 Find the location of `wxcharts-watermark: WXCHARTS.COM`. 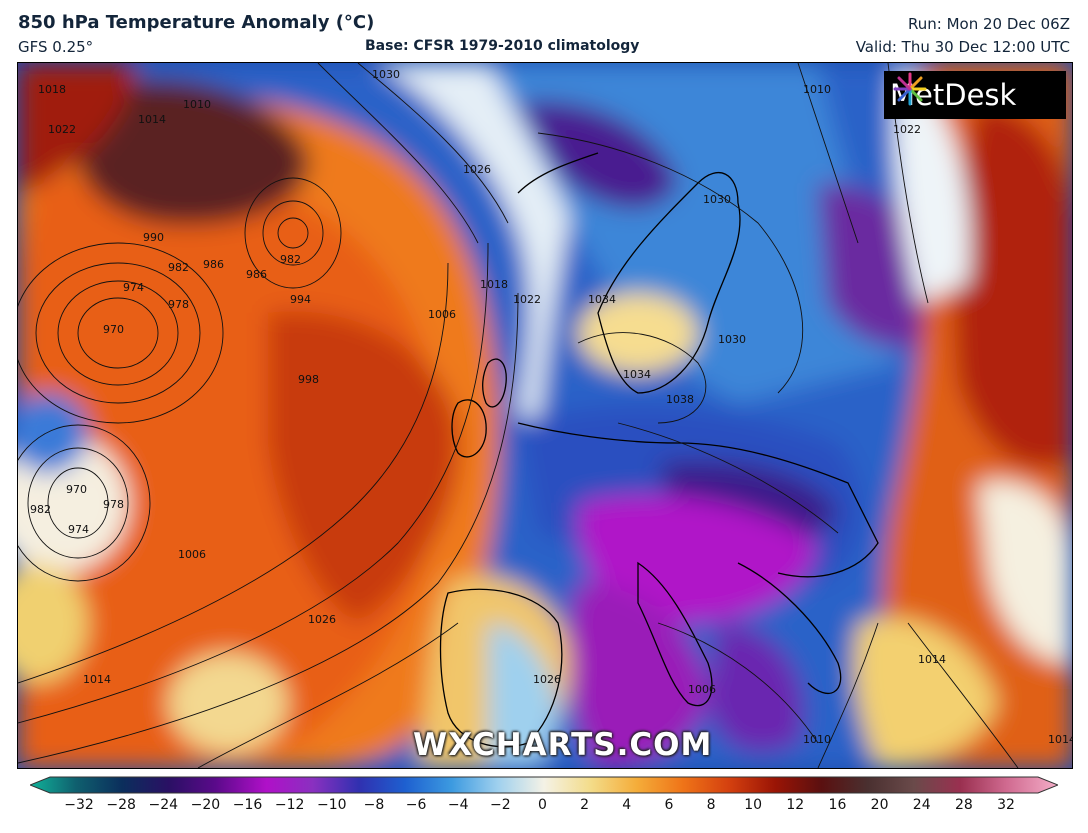

wxcharts-watermark: WXCHARTS.COM is located at coordinates (563, 745).